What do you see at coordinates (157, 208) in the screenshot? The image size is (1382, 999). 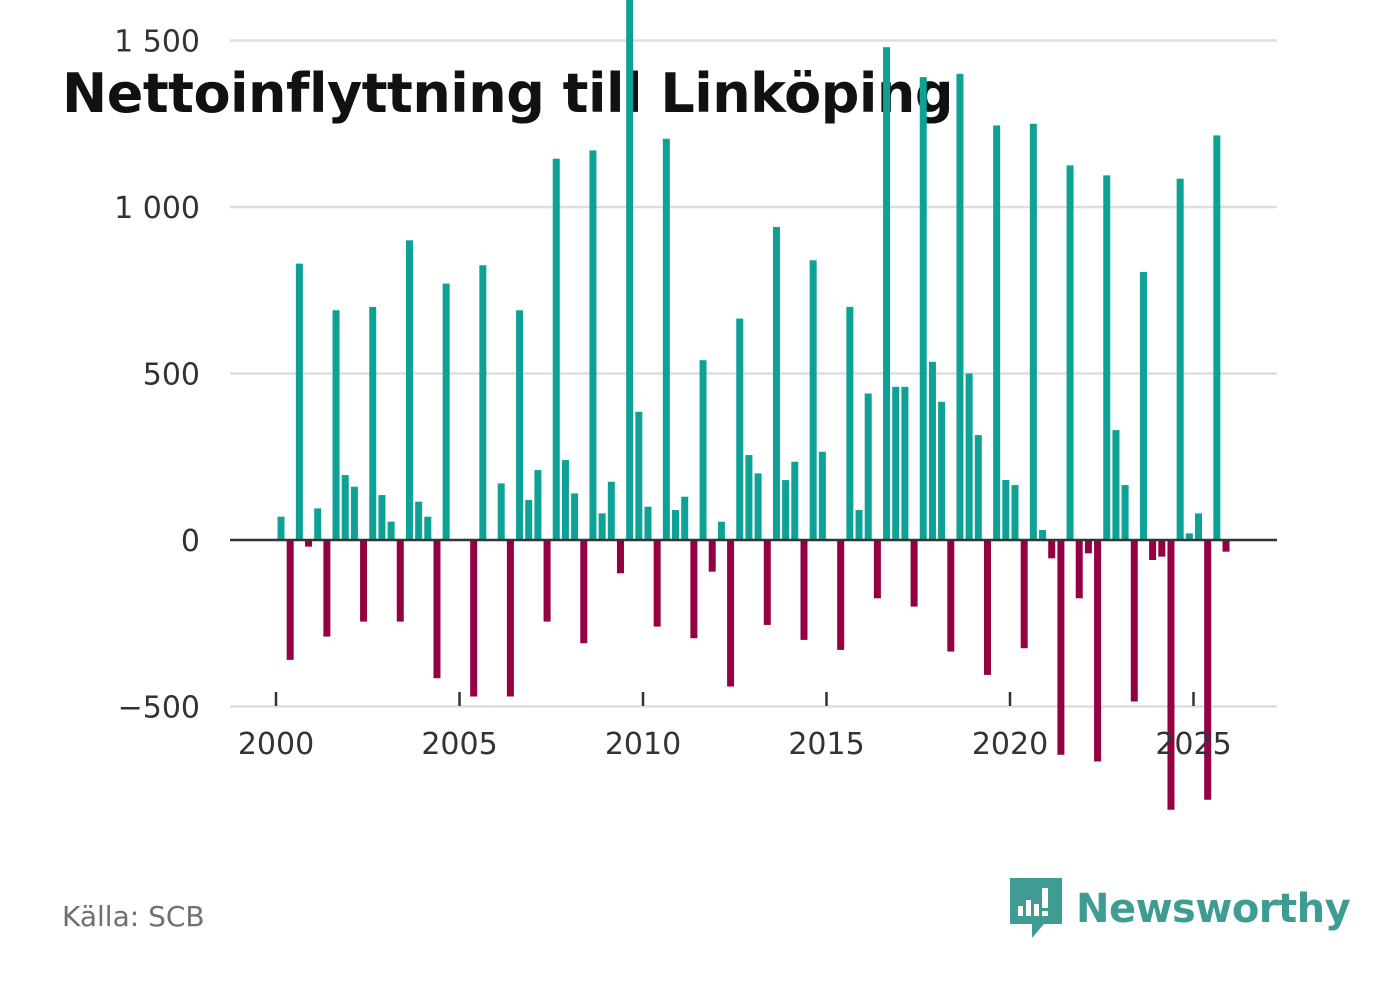 I see `y-tick-label: 1 000` at bounding box center [157, 208].